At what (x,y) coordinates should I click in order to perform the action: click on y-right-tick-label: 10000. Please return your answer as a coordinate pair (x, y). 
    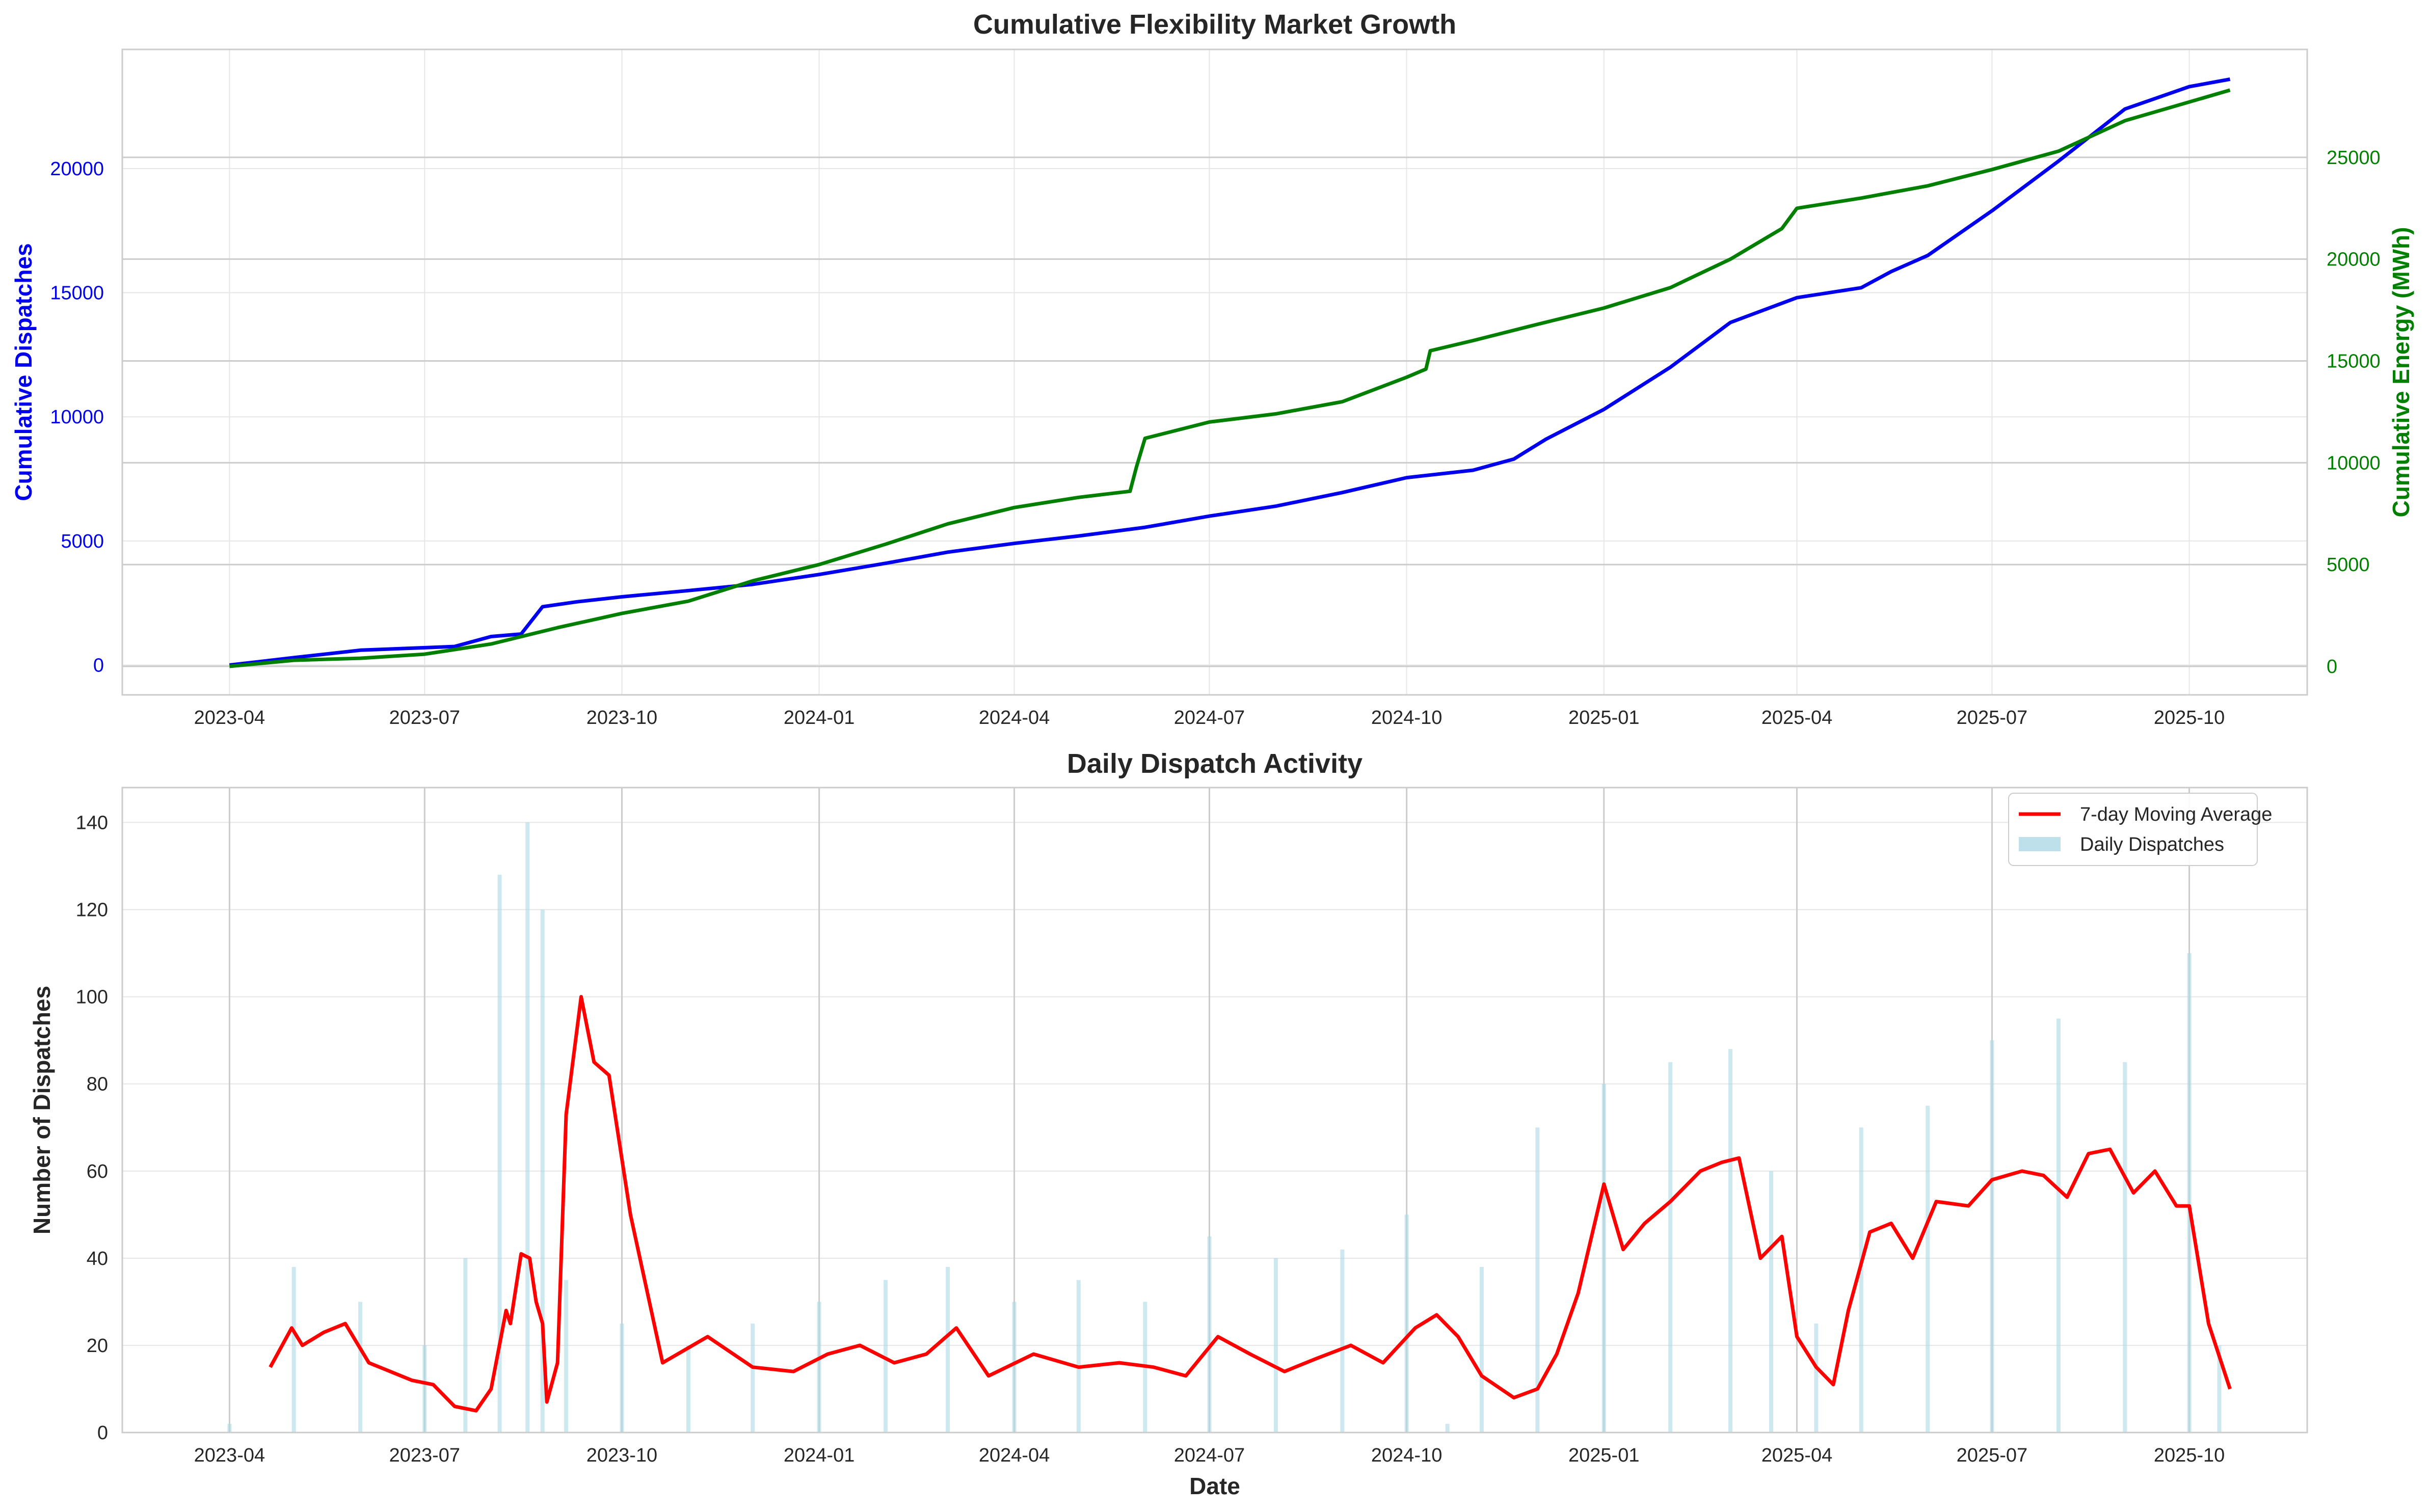
    Looking at the image, I should click on (2354, 463).